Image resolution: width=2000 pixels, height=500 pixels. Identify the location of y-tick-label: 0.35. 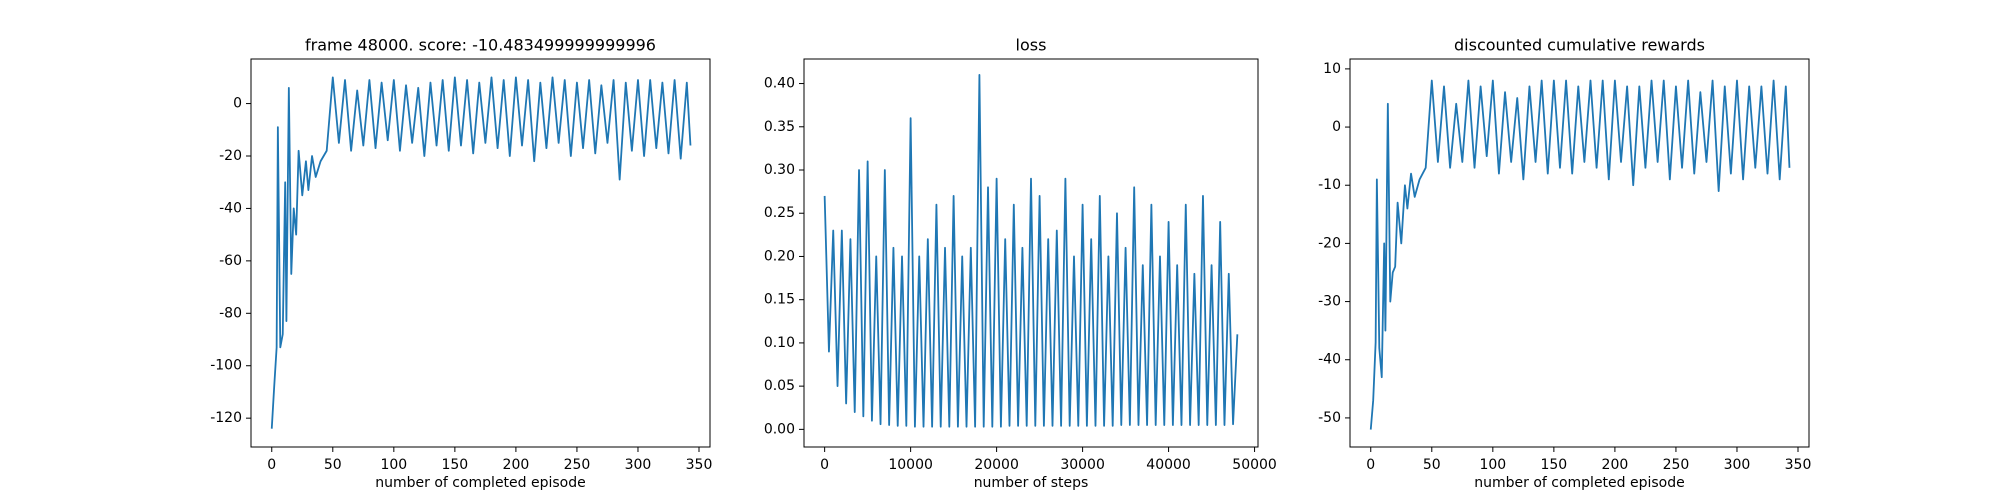
(779, 127).